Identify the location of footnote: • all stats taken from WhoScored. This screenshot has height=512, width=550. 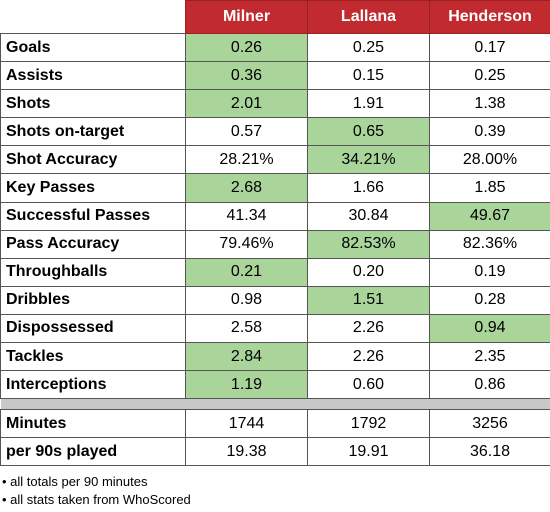
(96, 499).